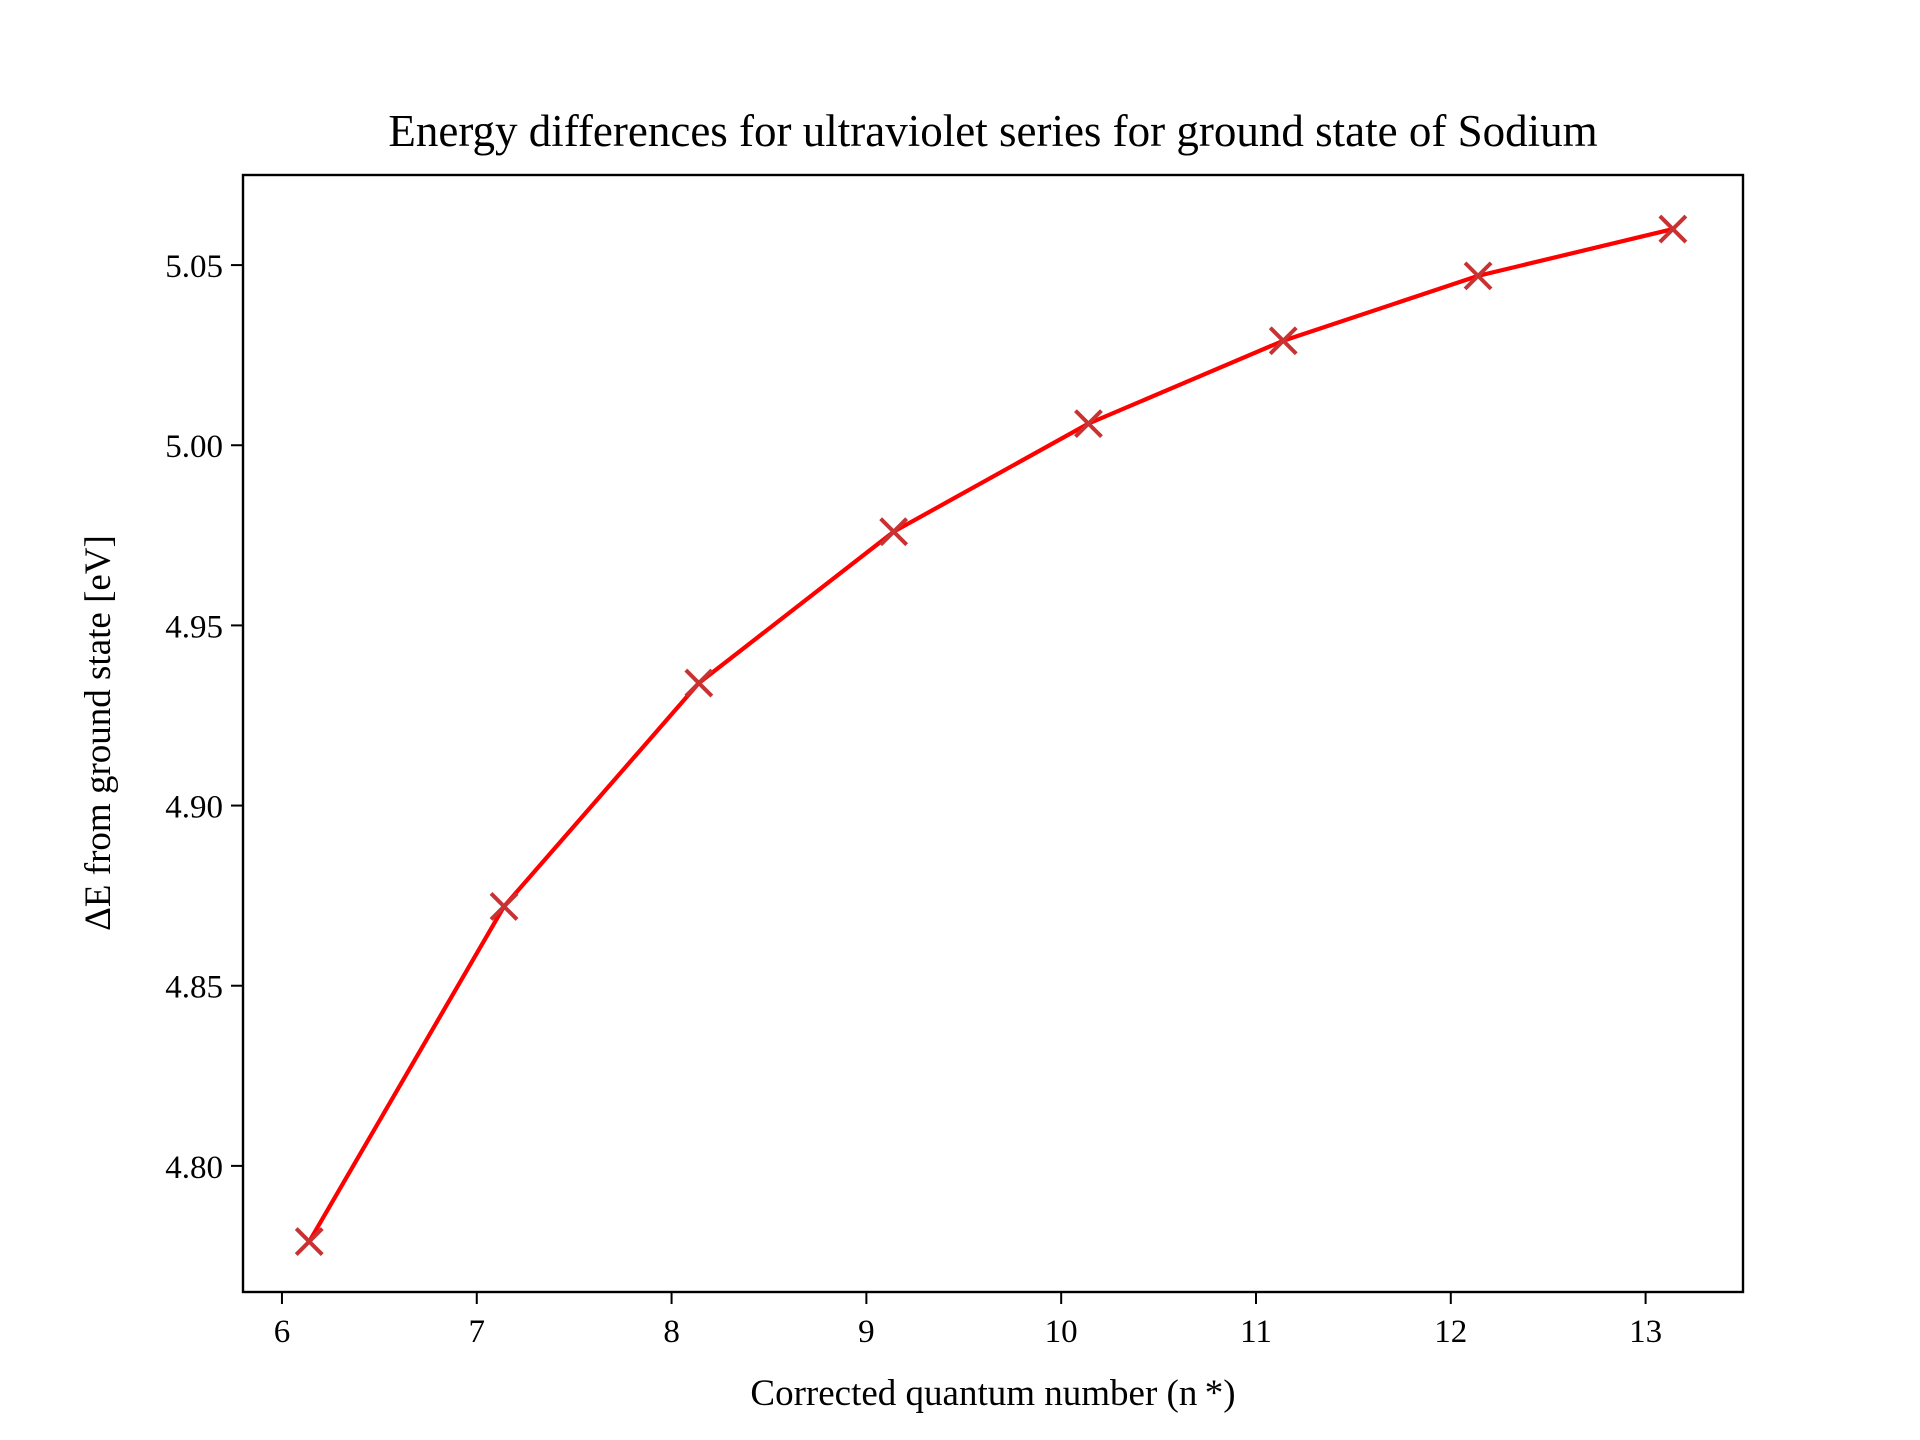  What do you see at coordinates (204, 717) in the screenshot?
I see `y-axis: 4.80 4.85 4.90 4.95 5.00 5.05` at bounding box center [204, 717].